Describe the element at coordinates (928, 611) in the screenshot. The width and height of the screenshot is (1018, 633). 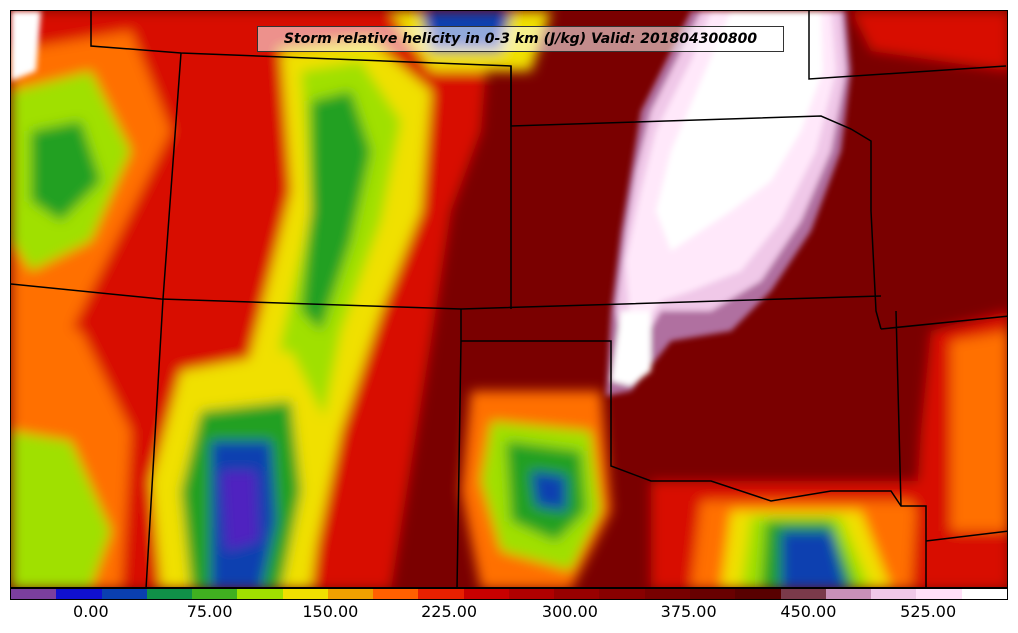
I see `colorbar-tick-label: 525.00` at that location.